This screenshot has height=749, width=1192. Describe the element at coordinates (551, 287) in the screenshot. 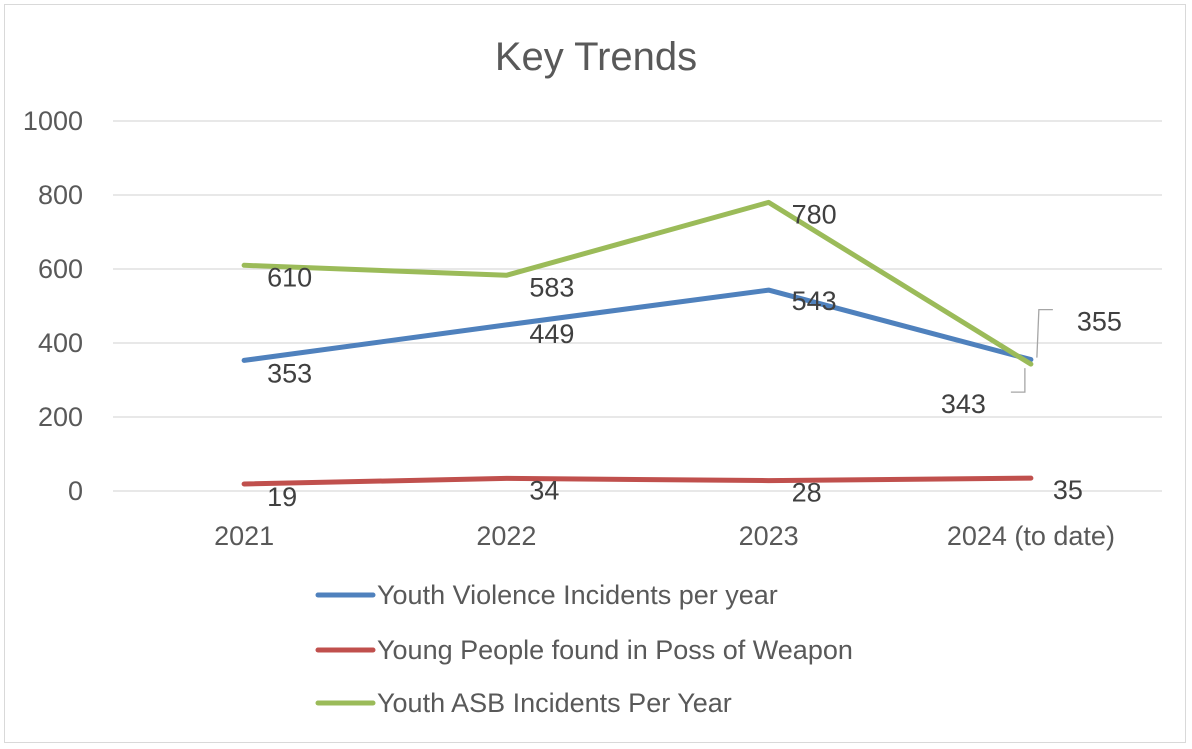

I see `data-label: 583` at that location.